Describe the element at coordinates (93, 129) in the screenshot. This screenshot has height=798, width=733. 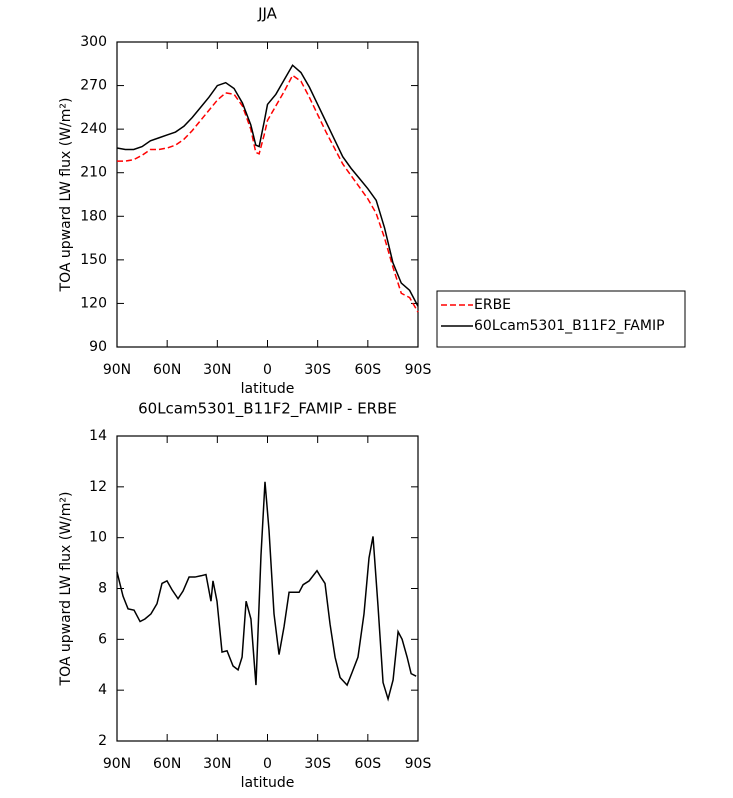
I see `y-tick-label: 240` at that location.